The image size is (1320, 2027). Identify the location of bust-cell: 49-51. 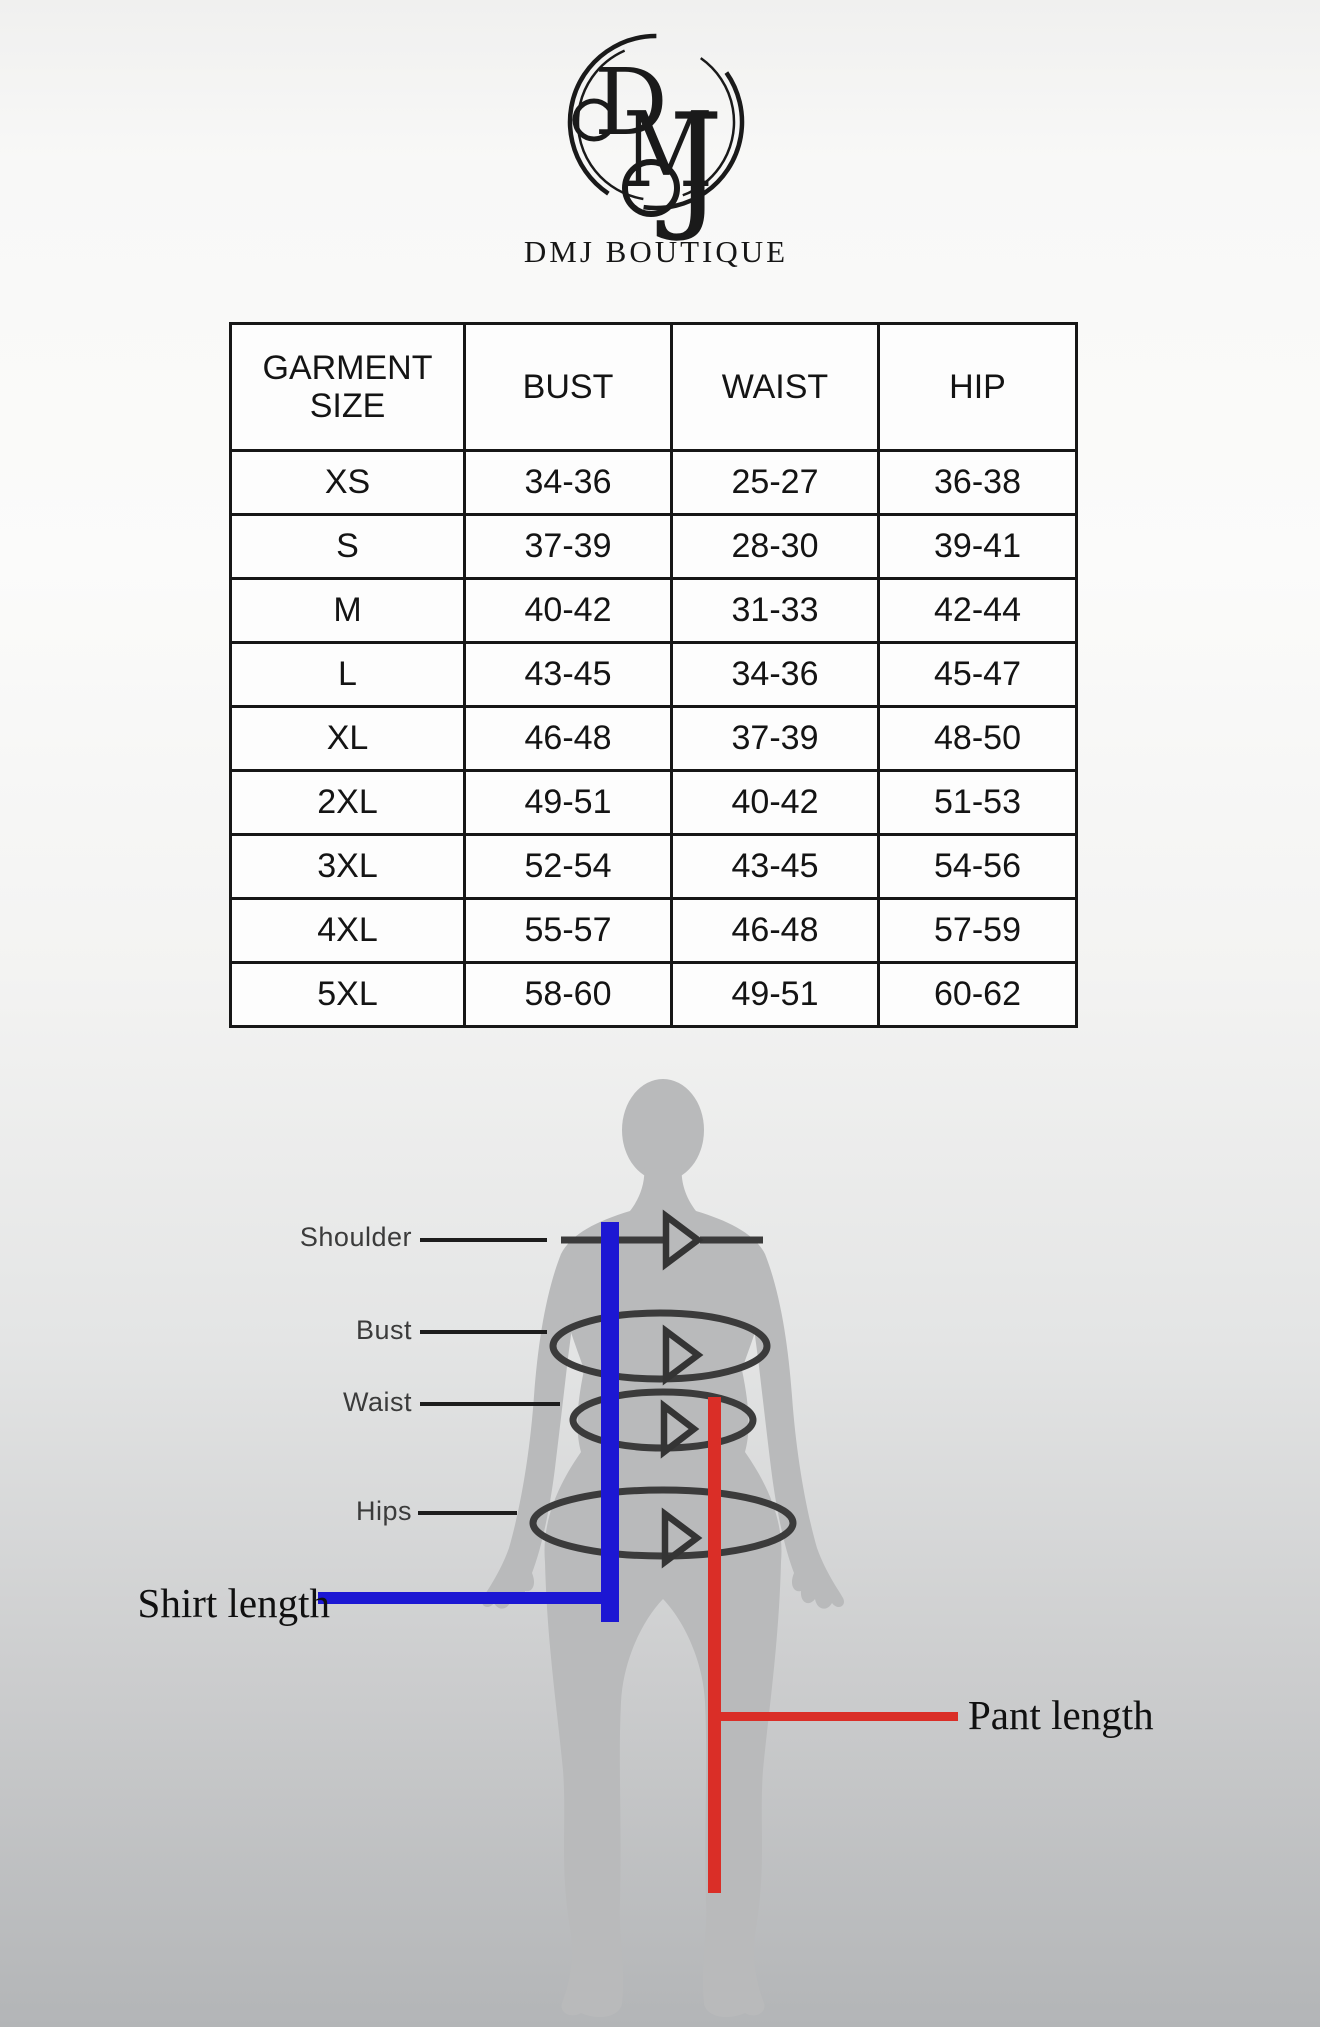
(568, 802).